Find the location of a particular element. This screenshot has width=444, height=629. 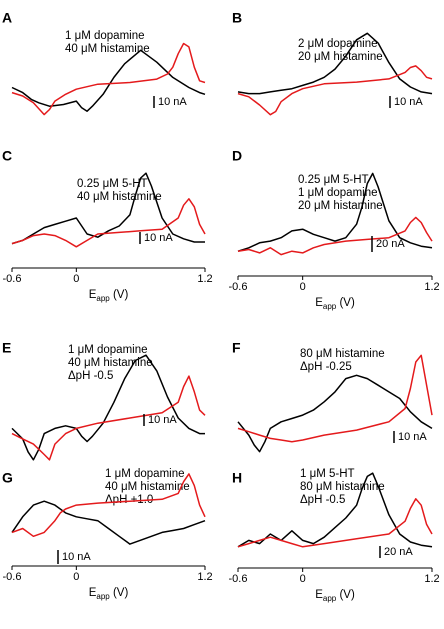

panel-h-annotation: ΔpH -0.5 is located at coordinates (322, 500).